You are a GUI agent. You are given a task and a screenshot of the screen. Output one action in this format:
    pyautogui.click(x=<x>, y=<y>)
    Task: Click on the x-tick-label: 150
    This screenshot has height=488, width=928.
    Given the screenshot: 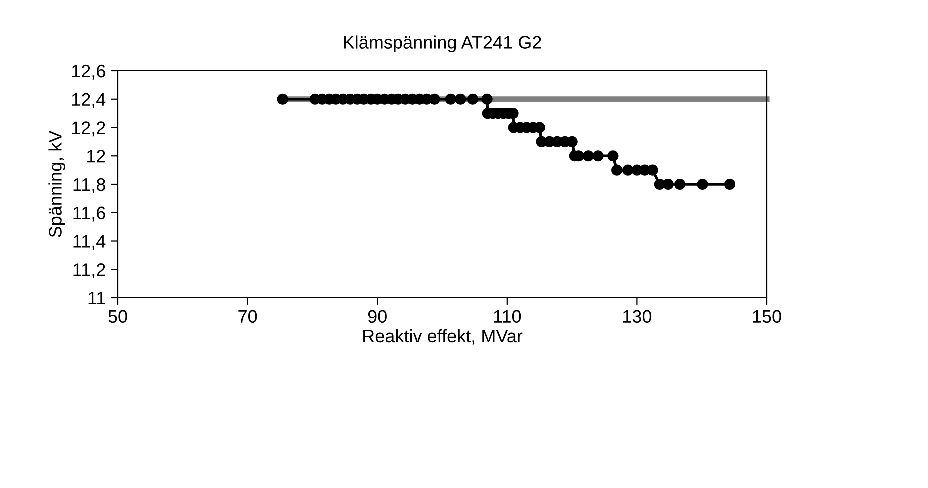 What is the action you would take?
    pyautogui.click(x=767, y=317)
    